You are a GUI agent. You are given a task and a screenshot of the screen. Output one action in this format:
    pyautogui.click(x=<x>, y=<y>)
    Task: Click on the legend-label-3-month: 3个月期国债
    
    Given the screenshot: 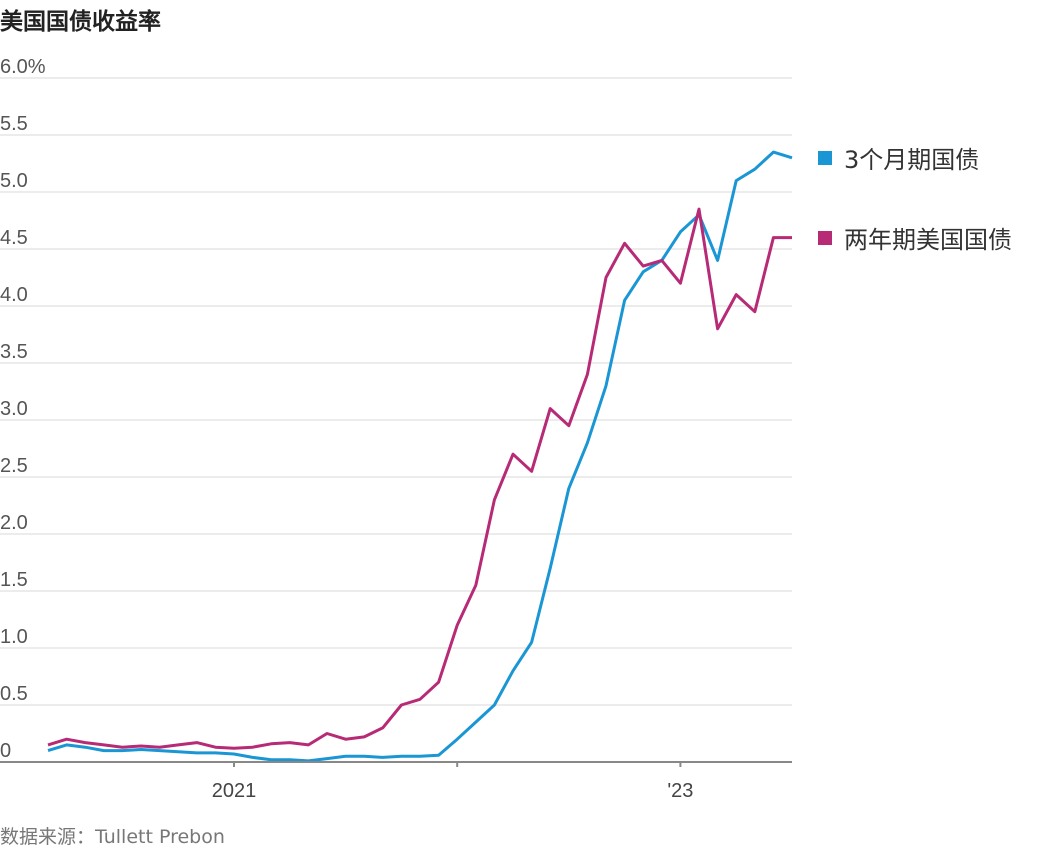 What is the action you would take?
    pyautogui.click(x=912, y=160)
    